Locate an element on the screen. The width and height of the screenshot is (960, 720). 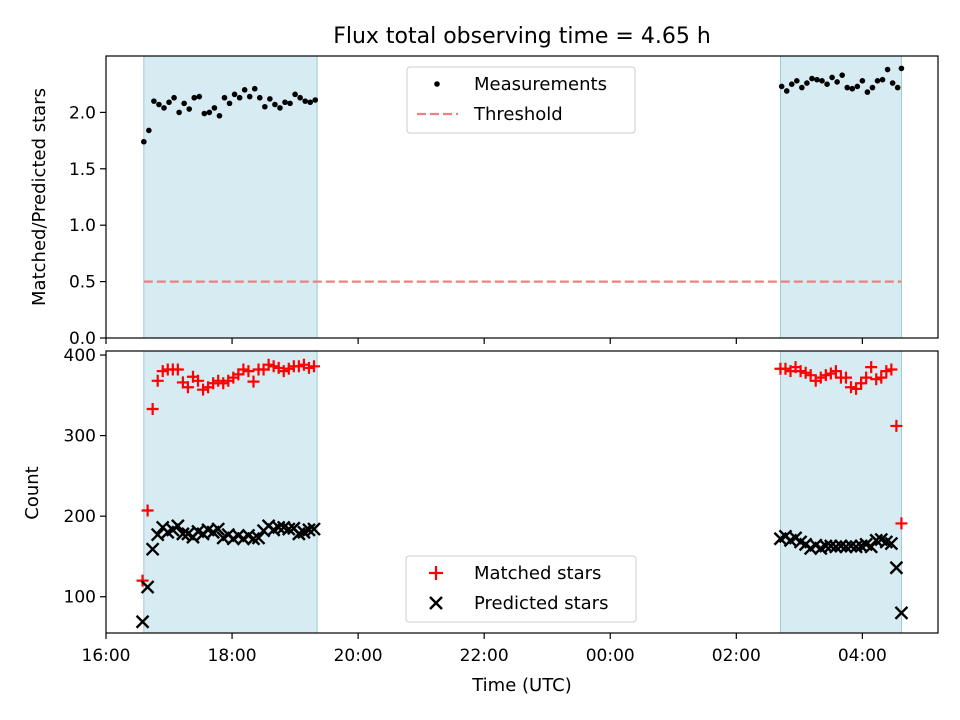
legend-predicted-marker is located at coordinates (436, 603).